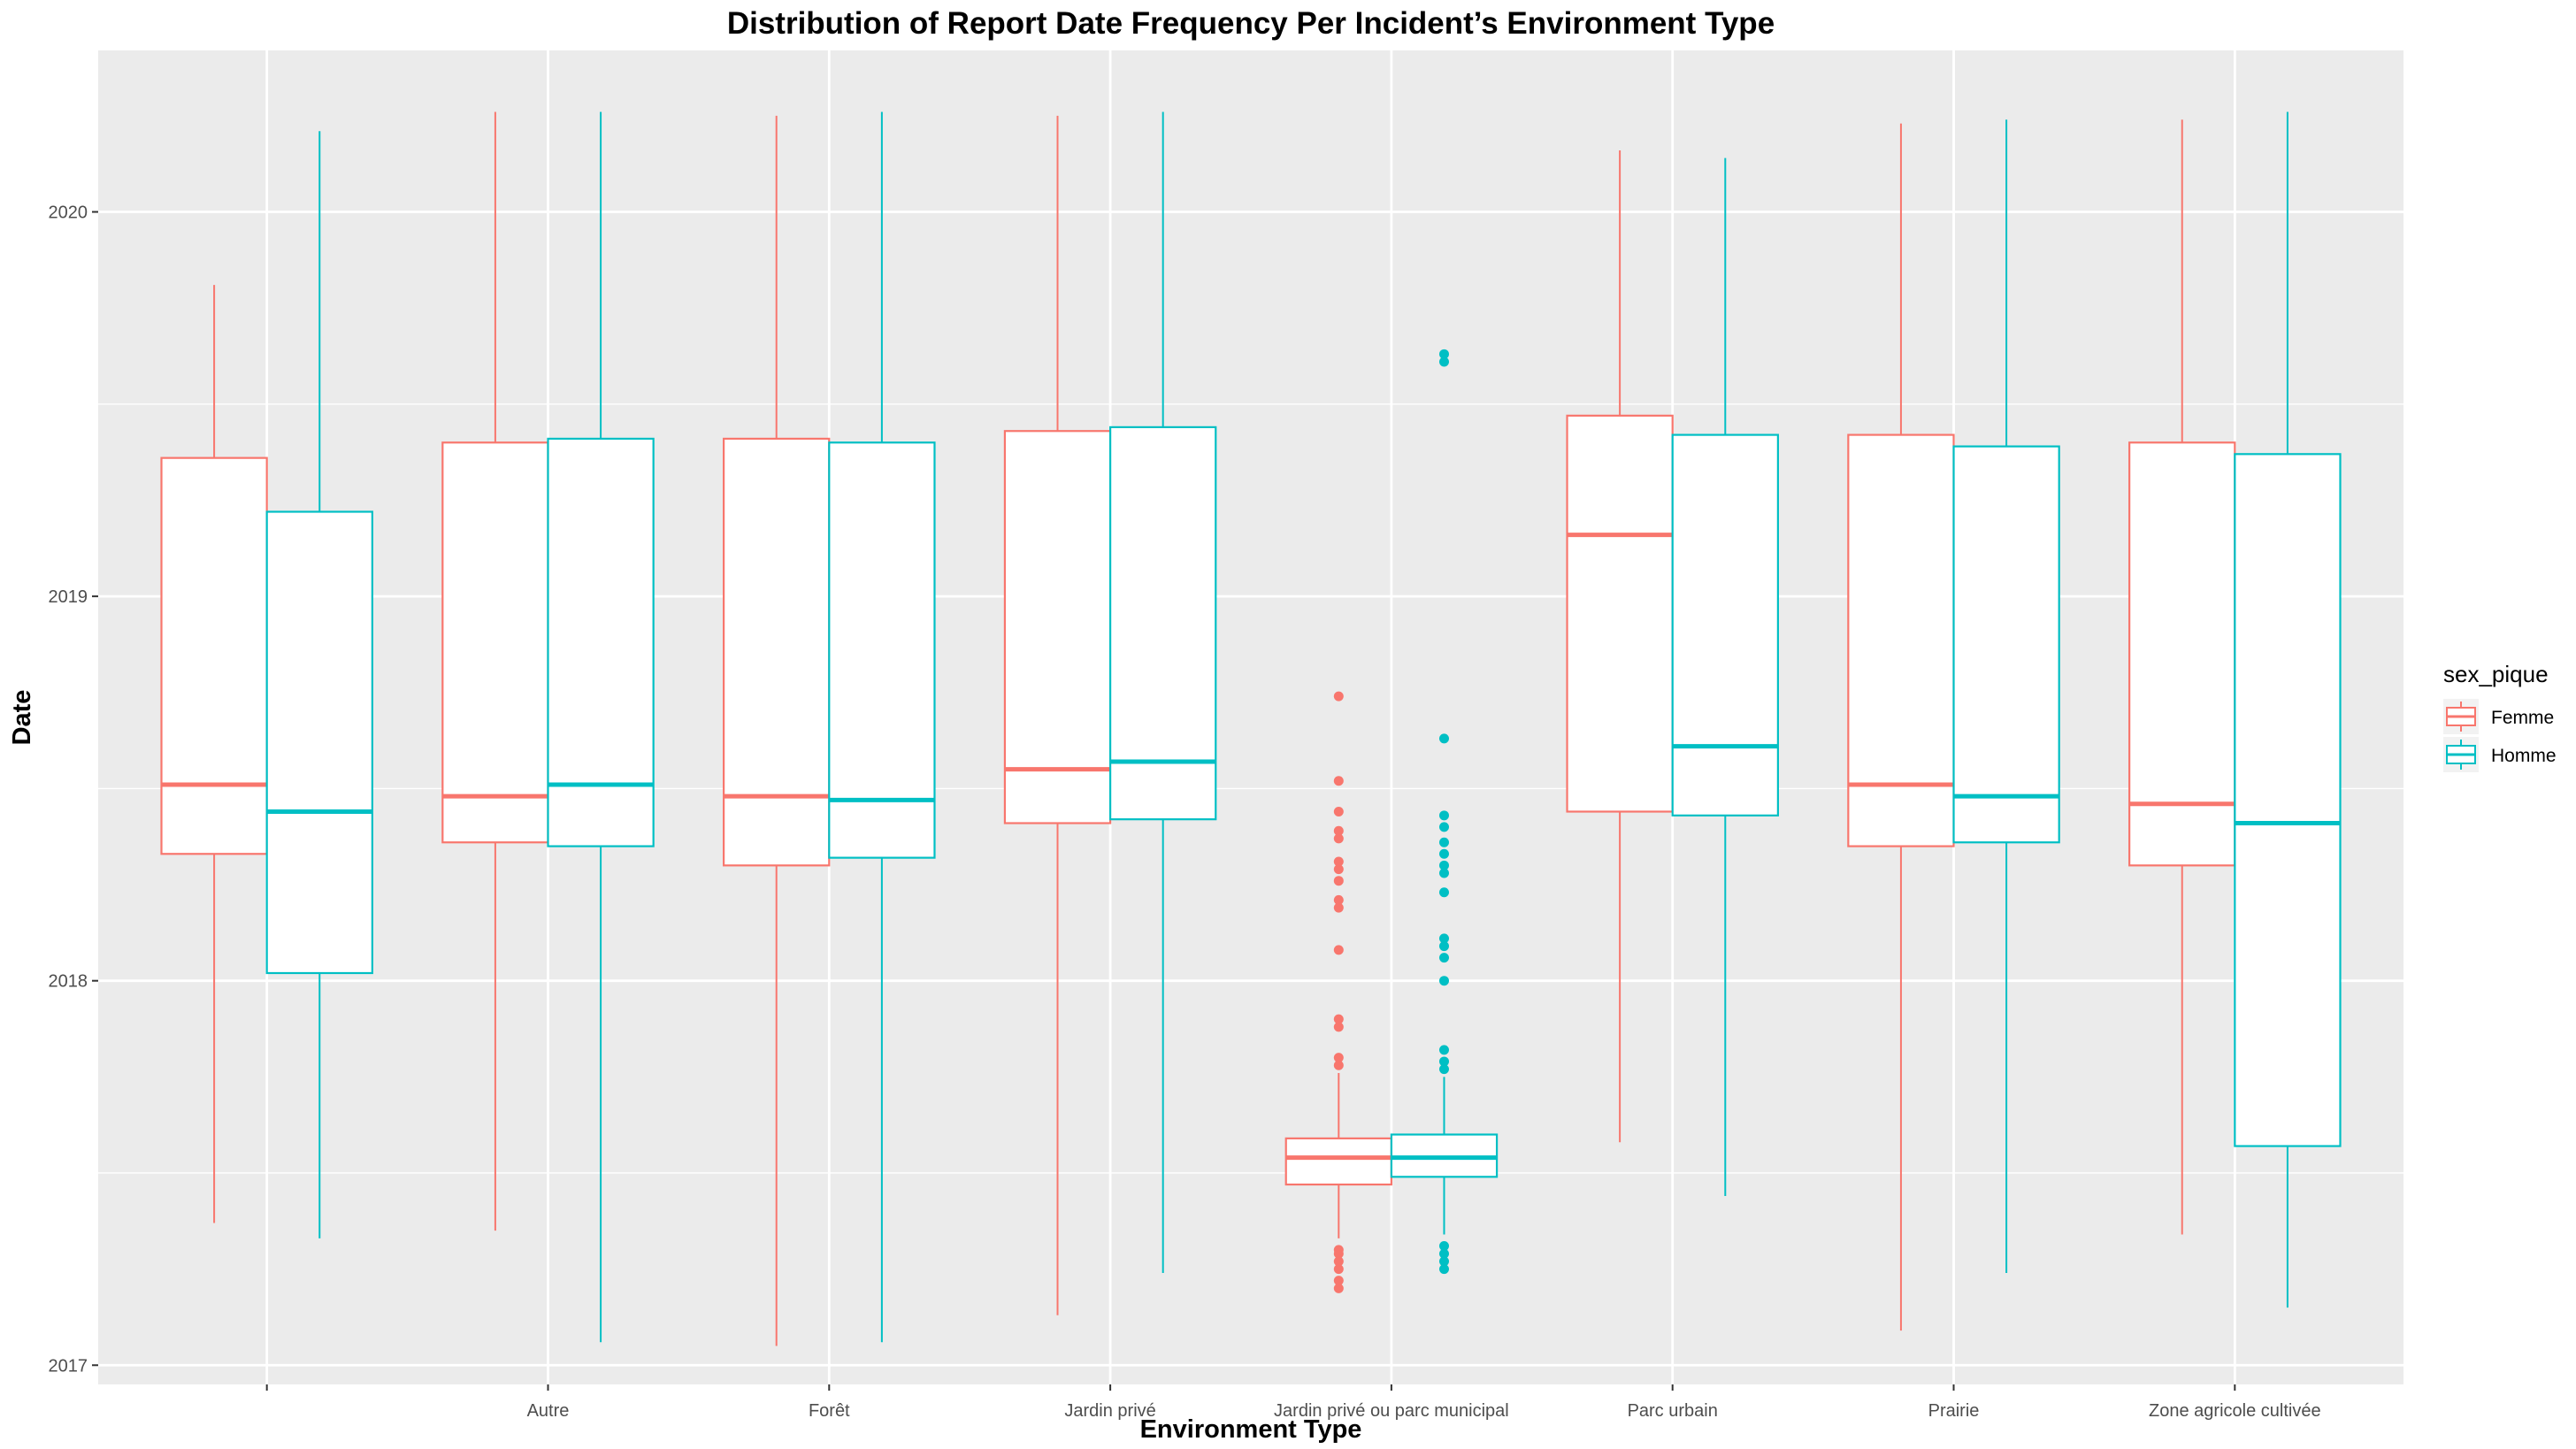 This screenshot has width=2576, height=1449. Describe the element at coordinates (73, 789) in the screenshot. I see `y-axis: 2017 2018 2019 2020` at that location.